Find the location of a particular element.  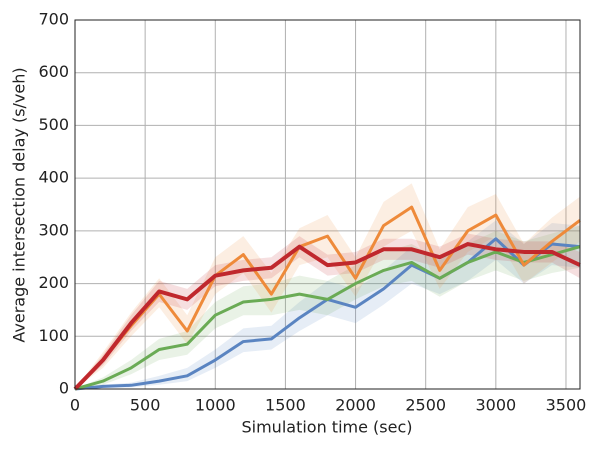

x-tick-label: 2000 is located at coordinates (355, 405).